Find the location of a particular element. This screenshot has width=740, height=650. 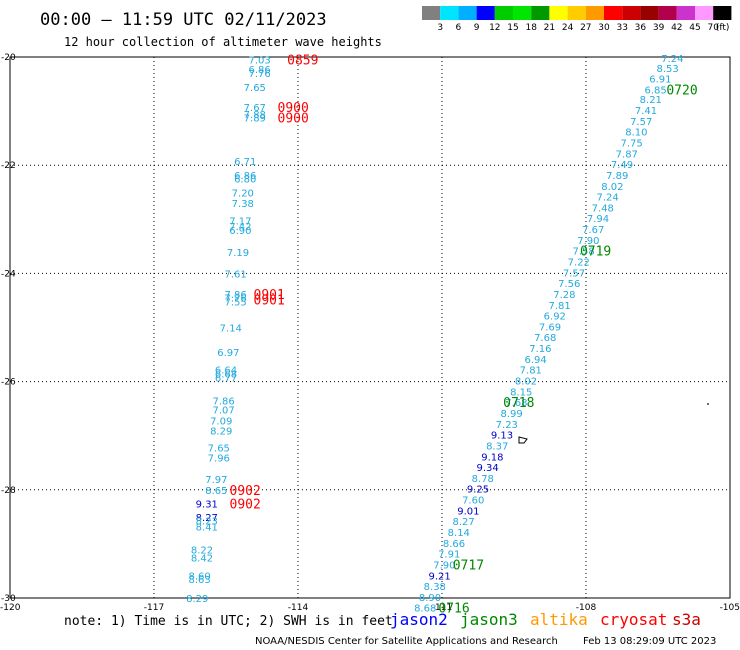

wave-height-label: 7.68 is located at coordinates (516, 403).